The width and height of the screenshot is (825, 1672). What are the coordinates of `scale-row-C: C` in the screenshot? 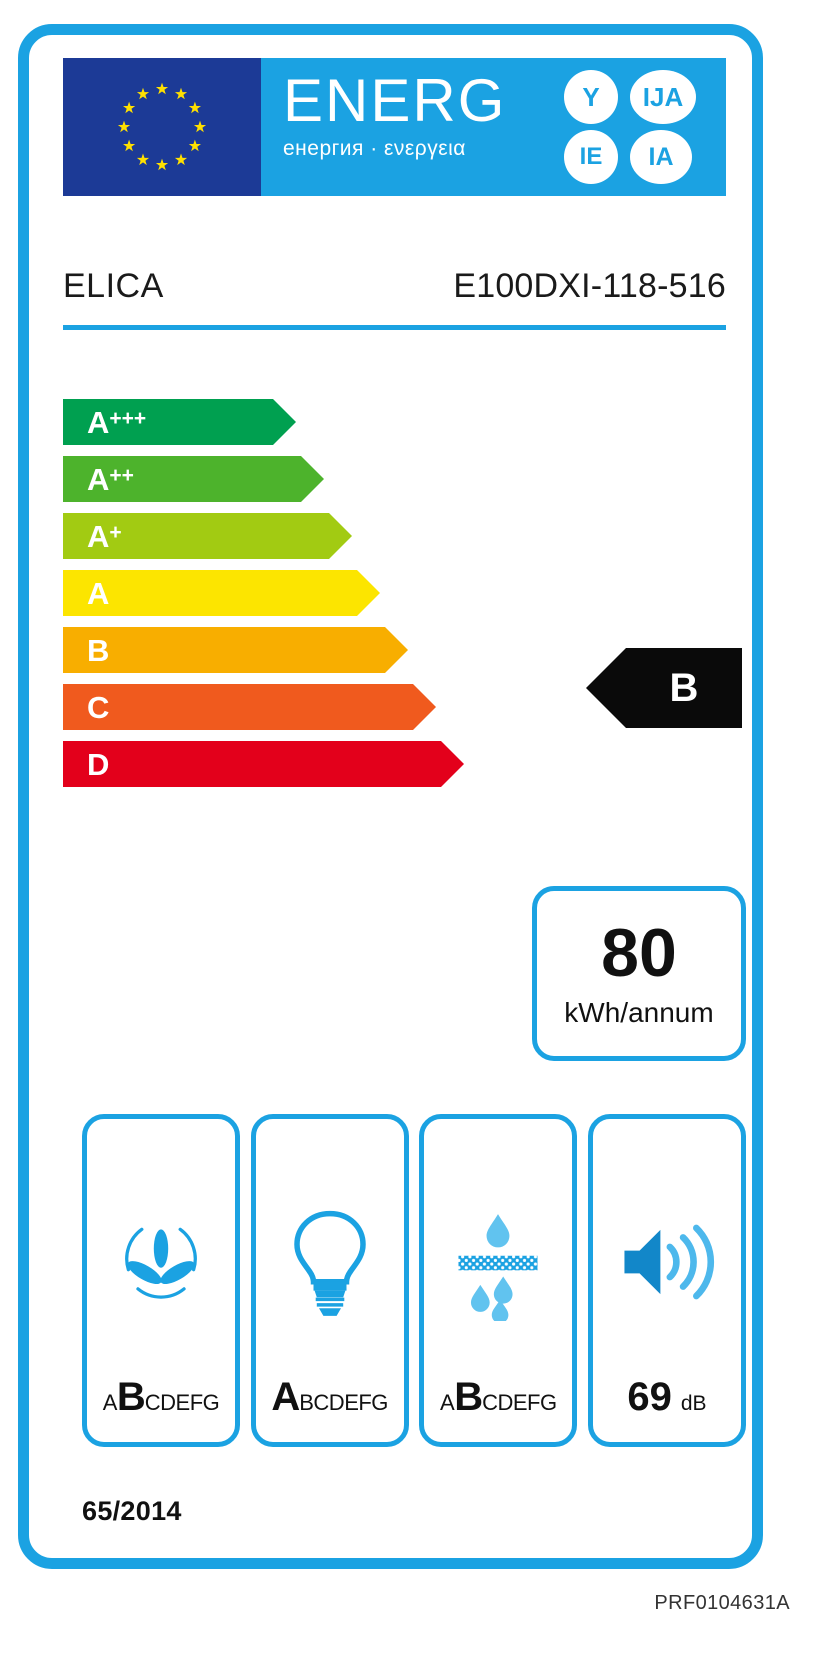 It's located at (273, 707).